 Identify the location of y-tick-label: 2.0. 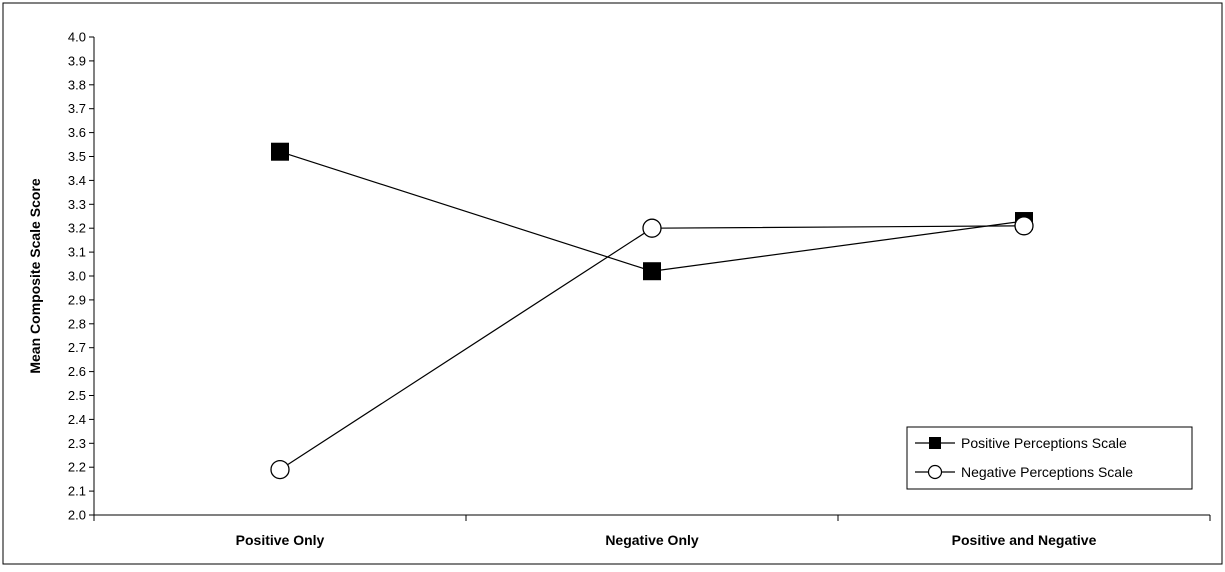
(77, 515).